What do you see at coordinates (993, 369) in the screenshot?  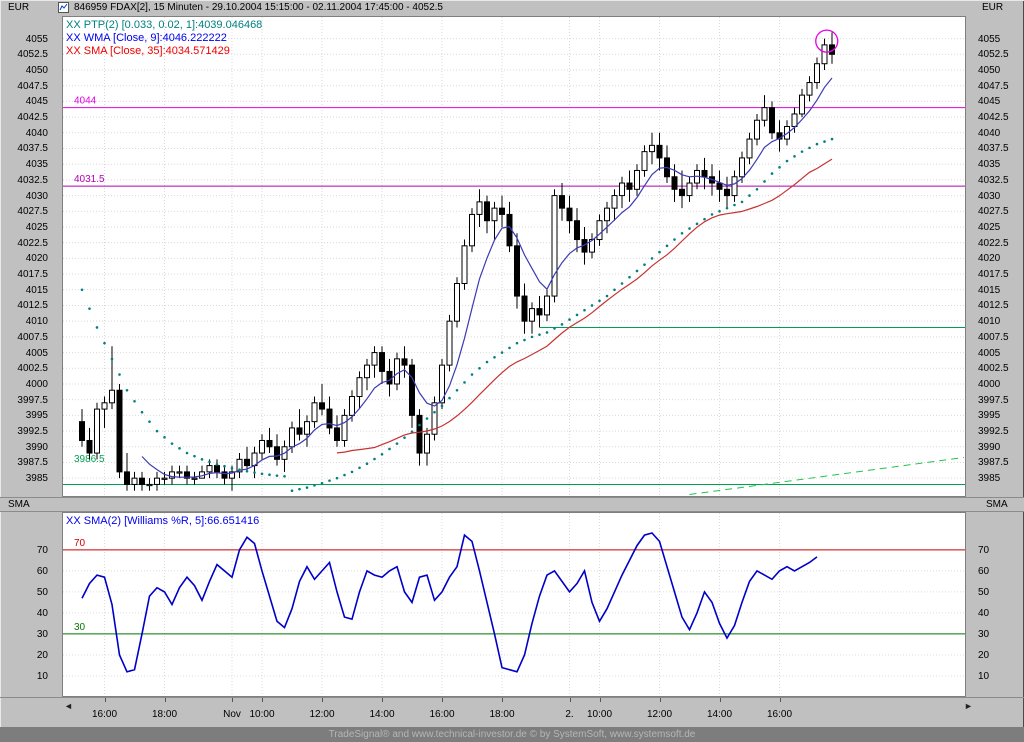 I see `axis-tick-label: 4002.5` at bounding box center [993, 369].